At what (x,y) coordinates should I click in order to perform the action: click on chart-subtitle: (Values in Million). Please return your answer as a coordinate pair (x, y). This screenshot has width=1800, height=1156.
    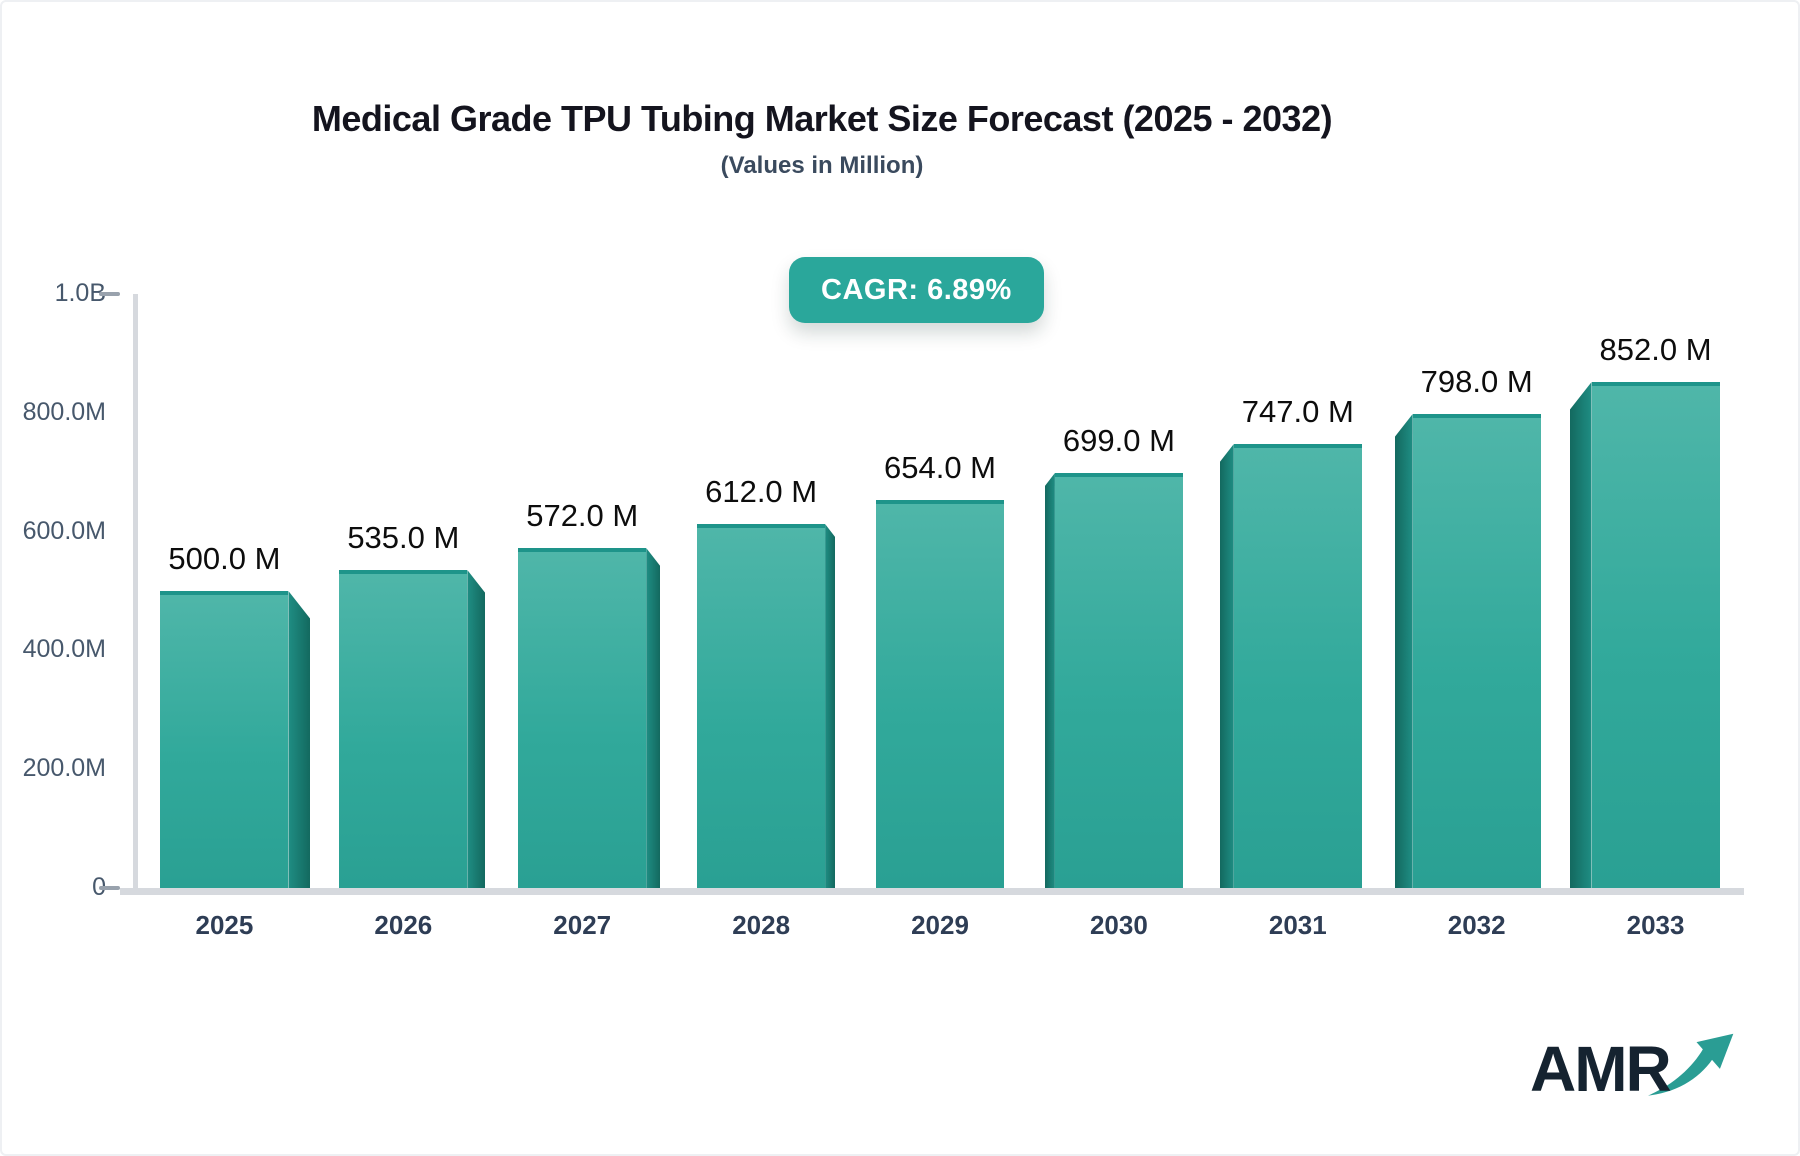
    Looking at the image, I should click on (822, 165).